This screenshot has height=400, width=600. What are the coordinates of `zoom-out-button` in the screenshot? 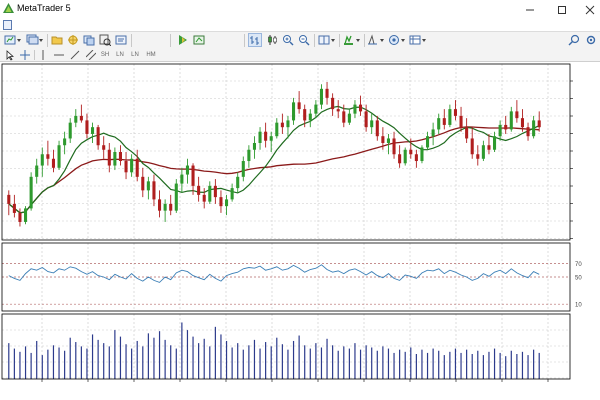 It's located at (304, 40).